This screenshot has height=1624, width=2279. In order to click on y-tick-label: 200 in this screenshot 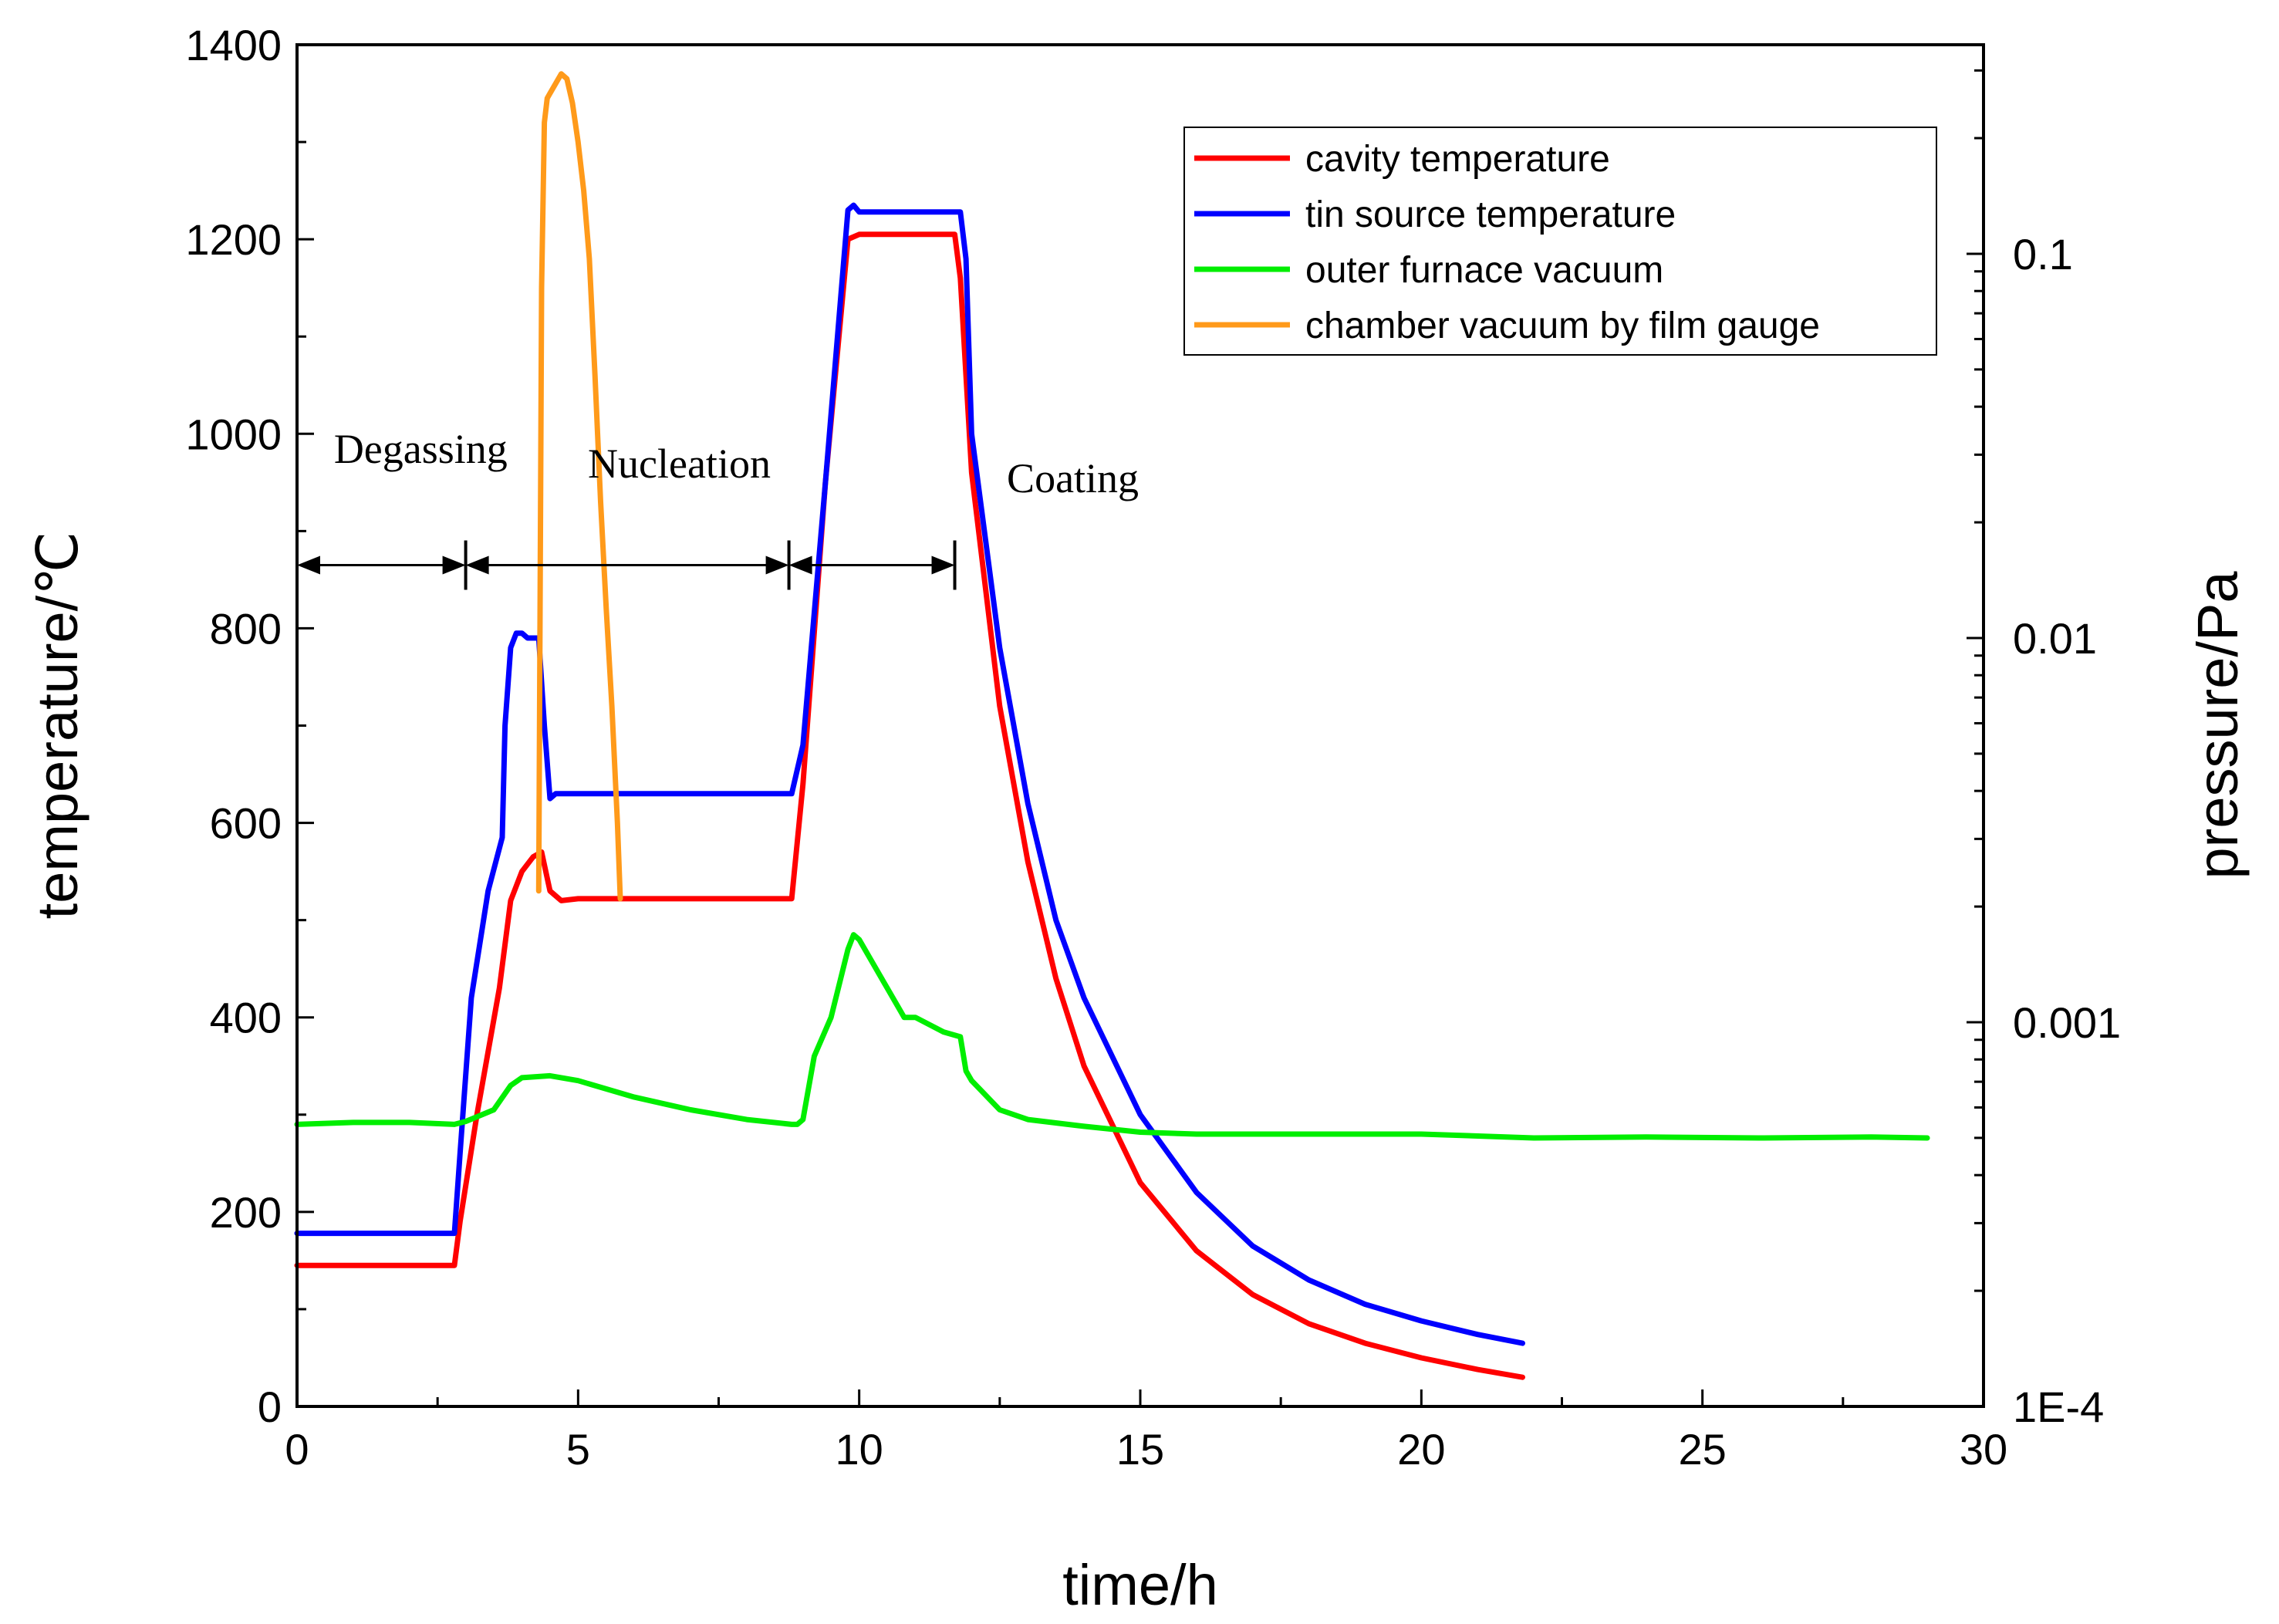, I will do `click(246, 1212)`.